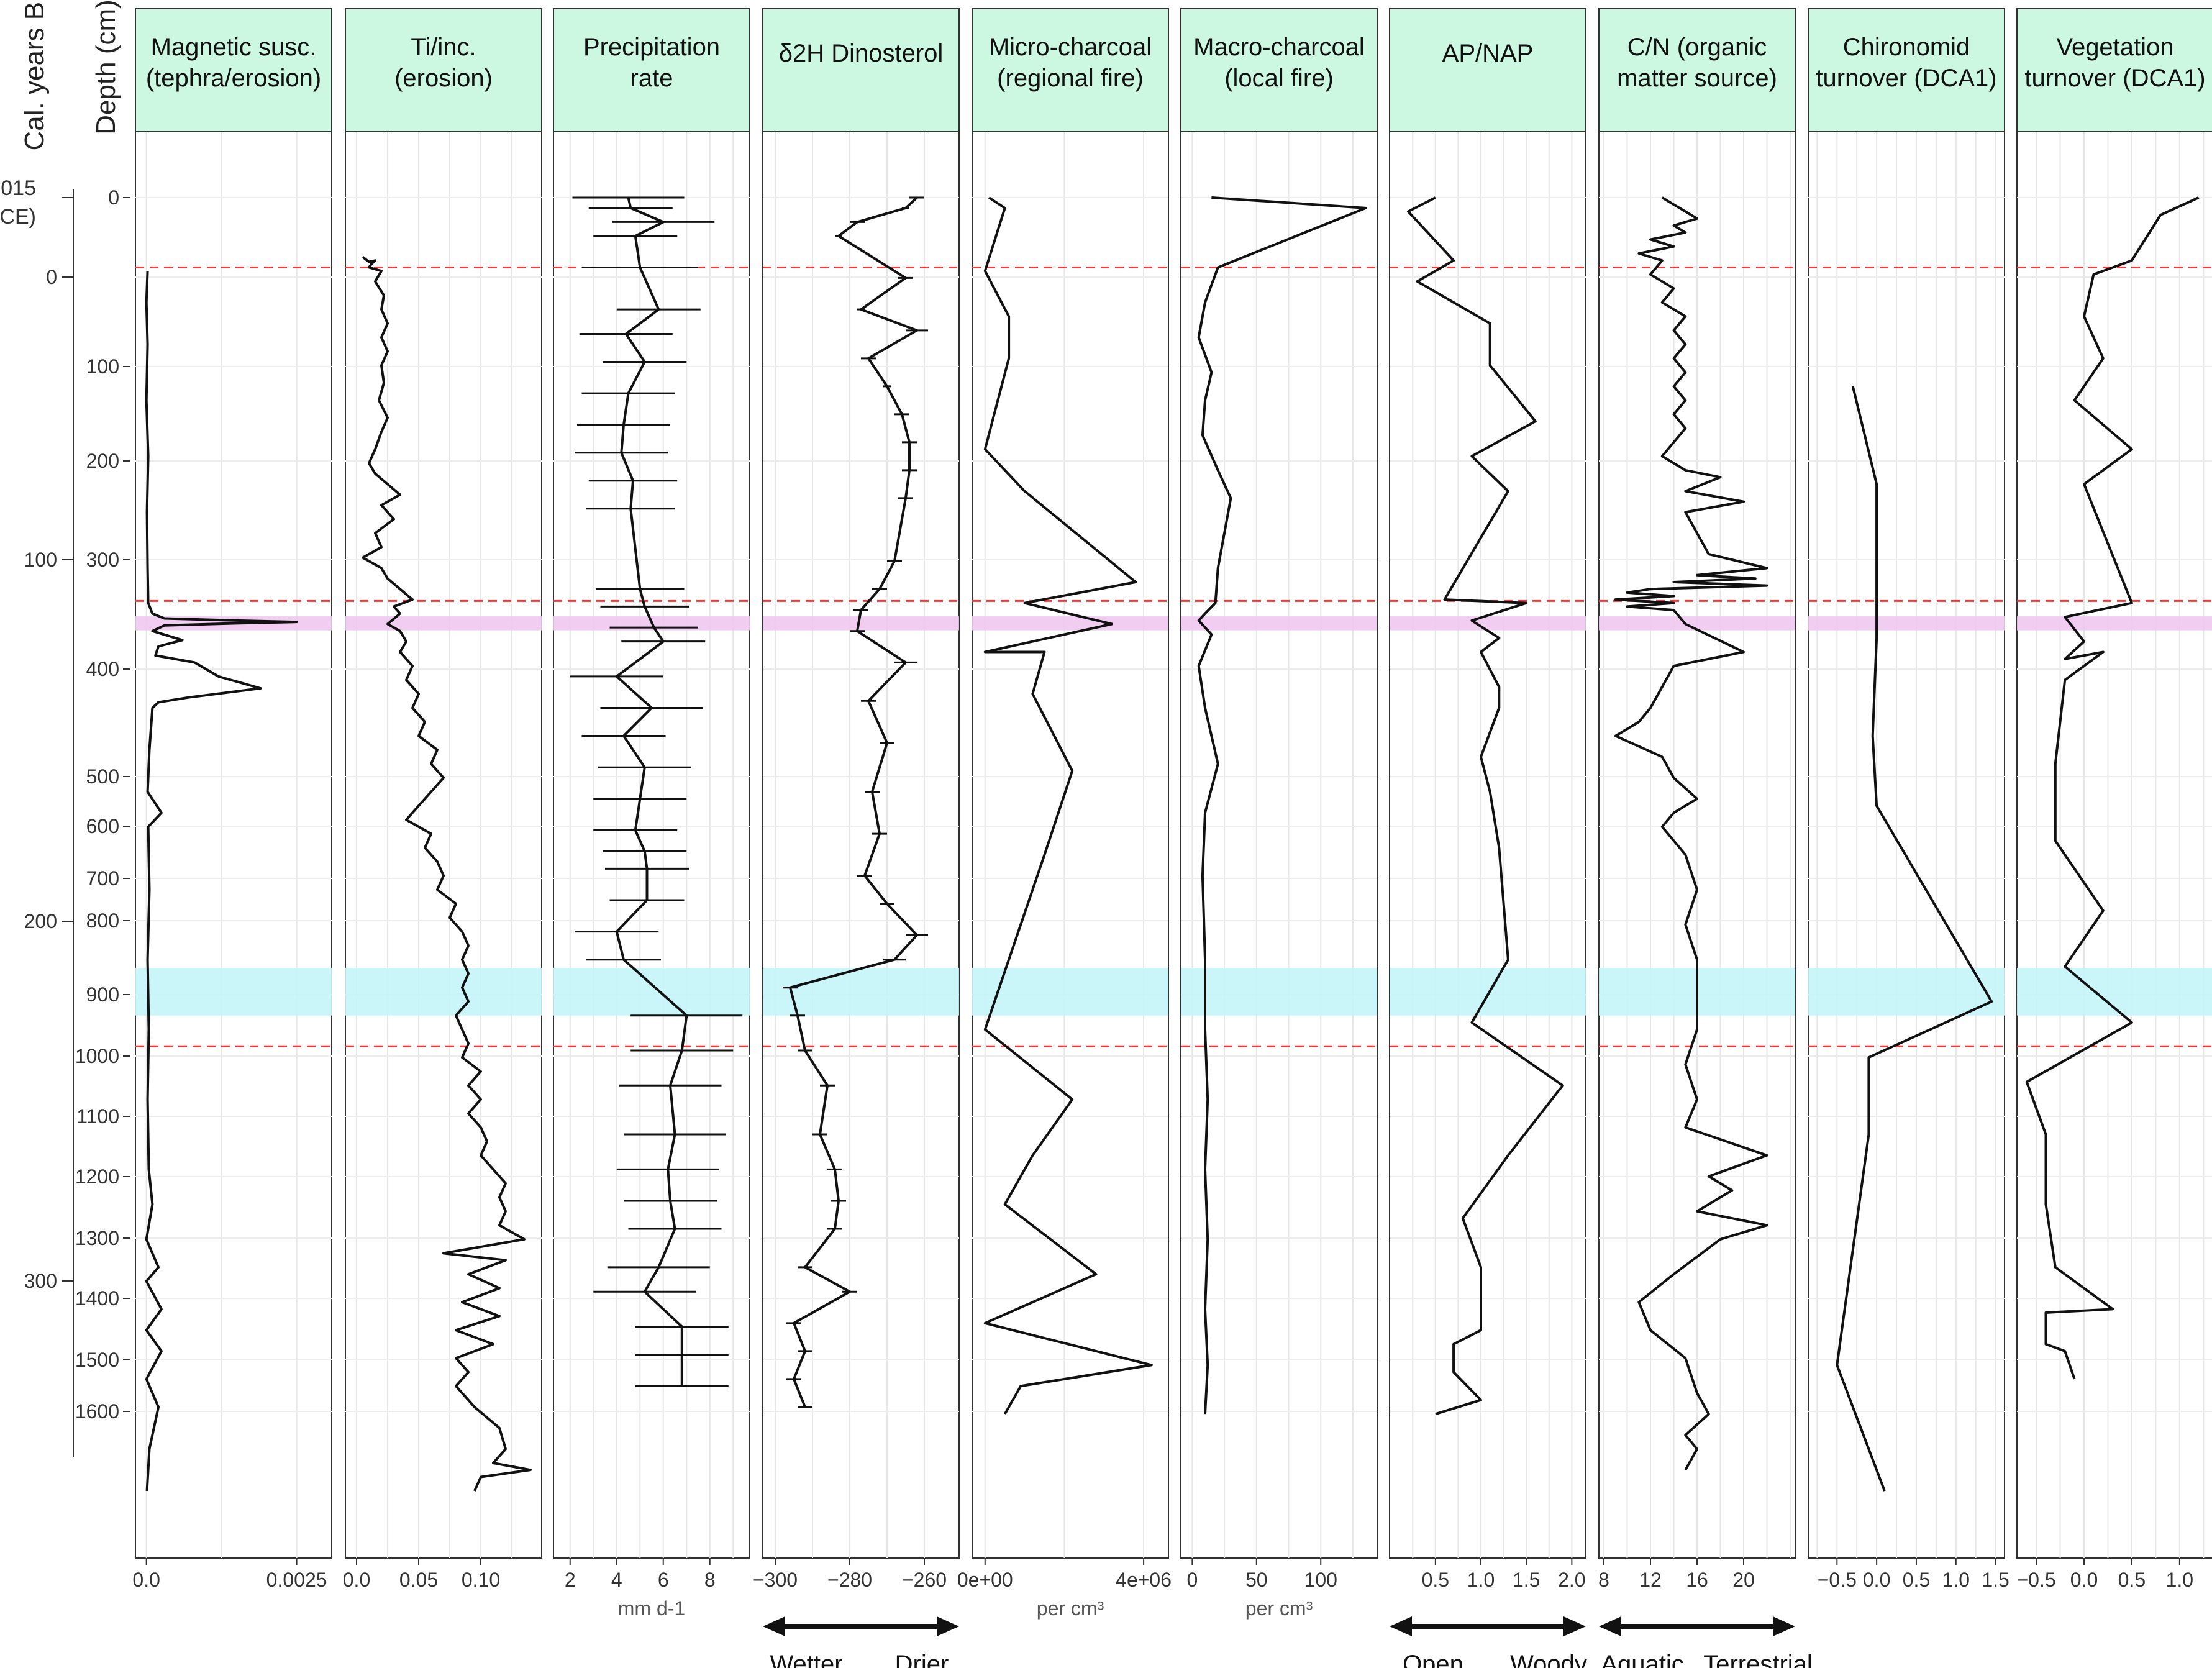  I want to click on x-tick-label: 8, so click(1603, 1580).